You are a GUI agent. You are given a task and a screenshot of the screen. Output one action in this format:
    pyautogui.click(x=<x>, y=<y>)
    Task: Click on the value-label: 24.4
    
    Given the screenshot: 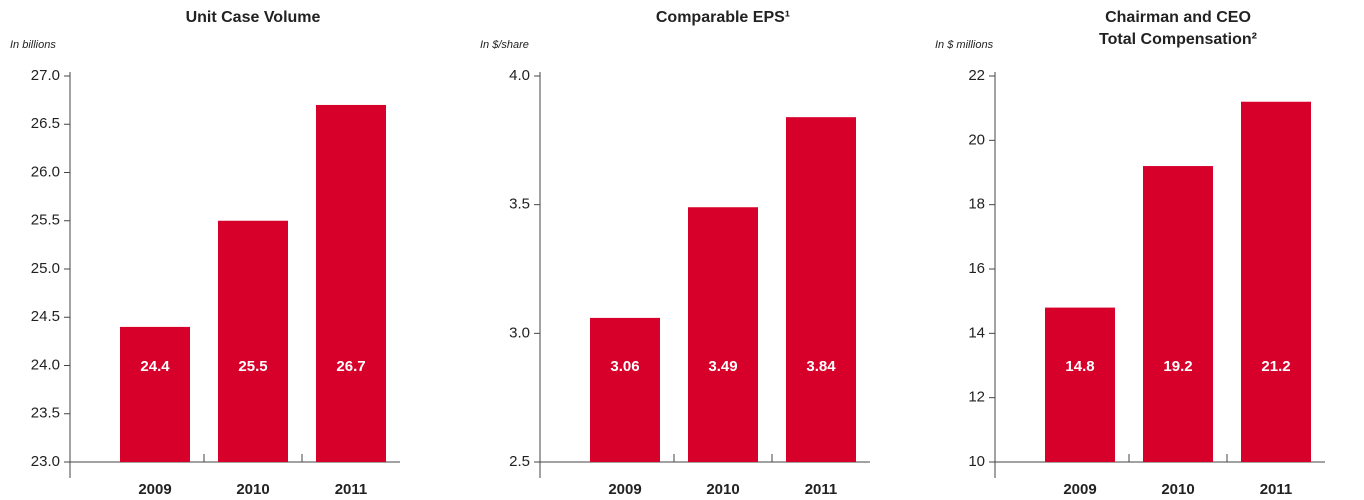 What is the action you would take?
    pyautogui.click(x=155, y=366)
    